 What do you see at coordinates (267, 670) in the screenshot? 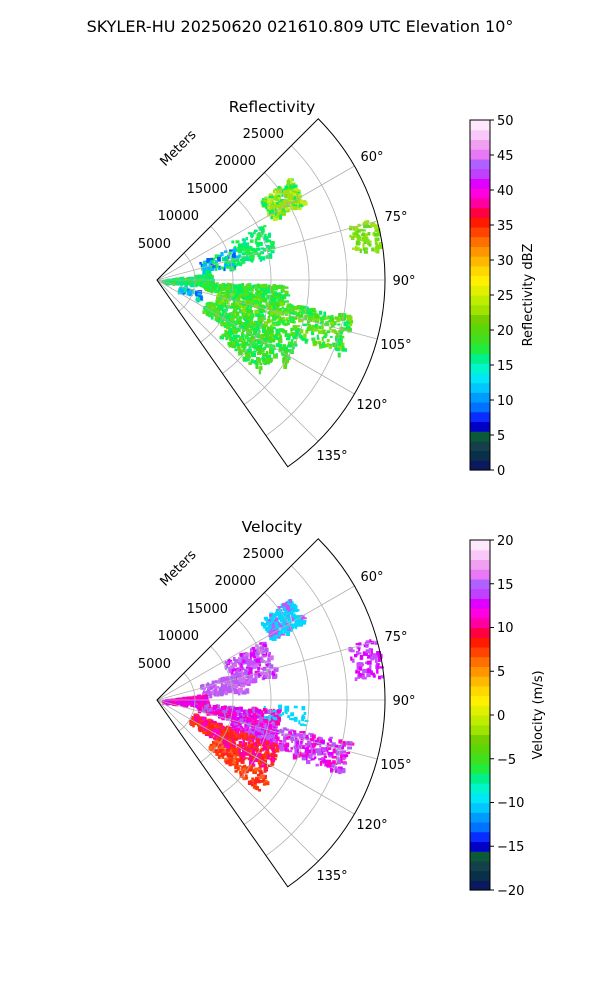
I see `azimuth-spoke` at bounding box center [267, 670].